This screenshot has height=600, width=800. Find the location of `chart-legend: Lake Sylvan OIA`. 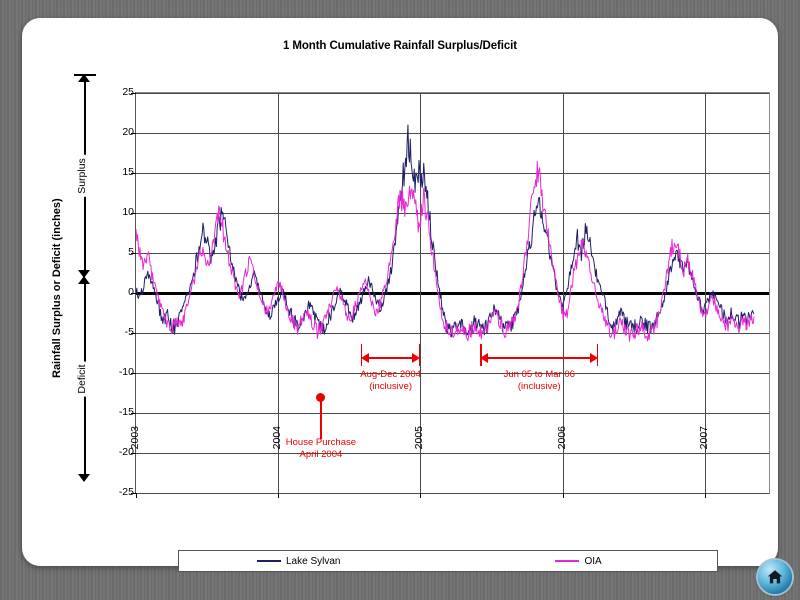

chart-legend: Lake Sylvan OIA is located at coordinates (448, 561).